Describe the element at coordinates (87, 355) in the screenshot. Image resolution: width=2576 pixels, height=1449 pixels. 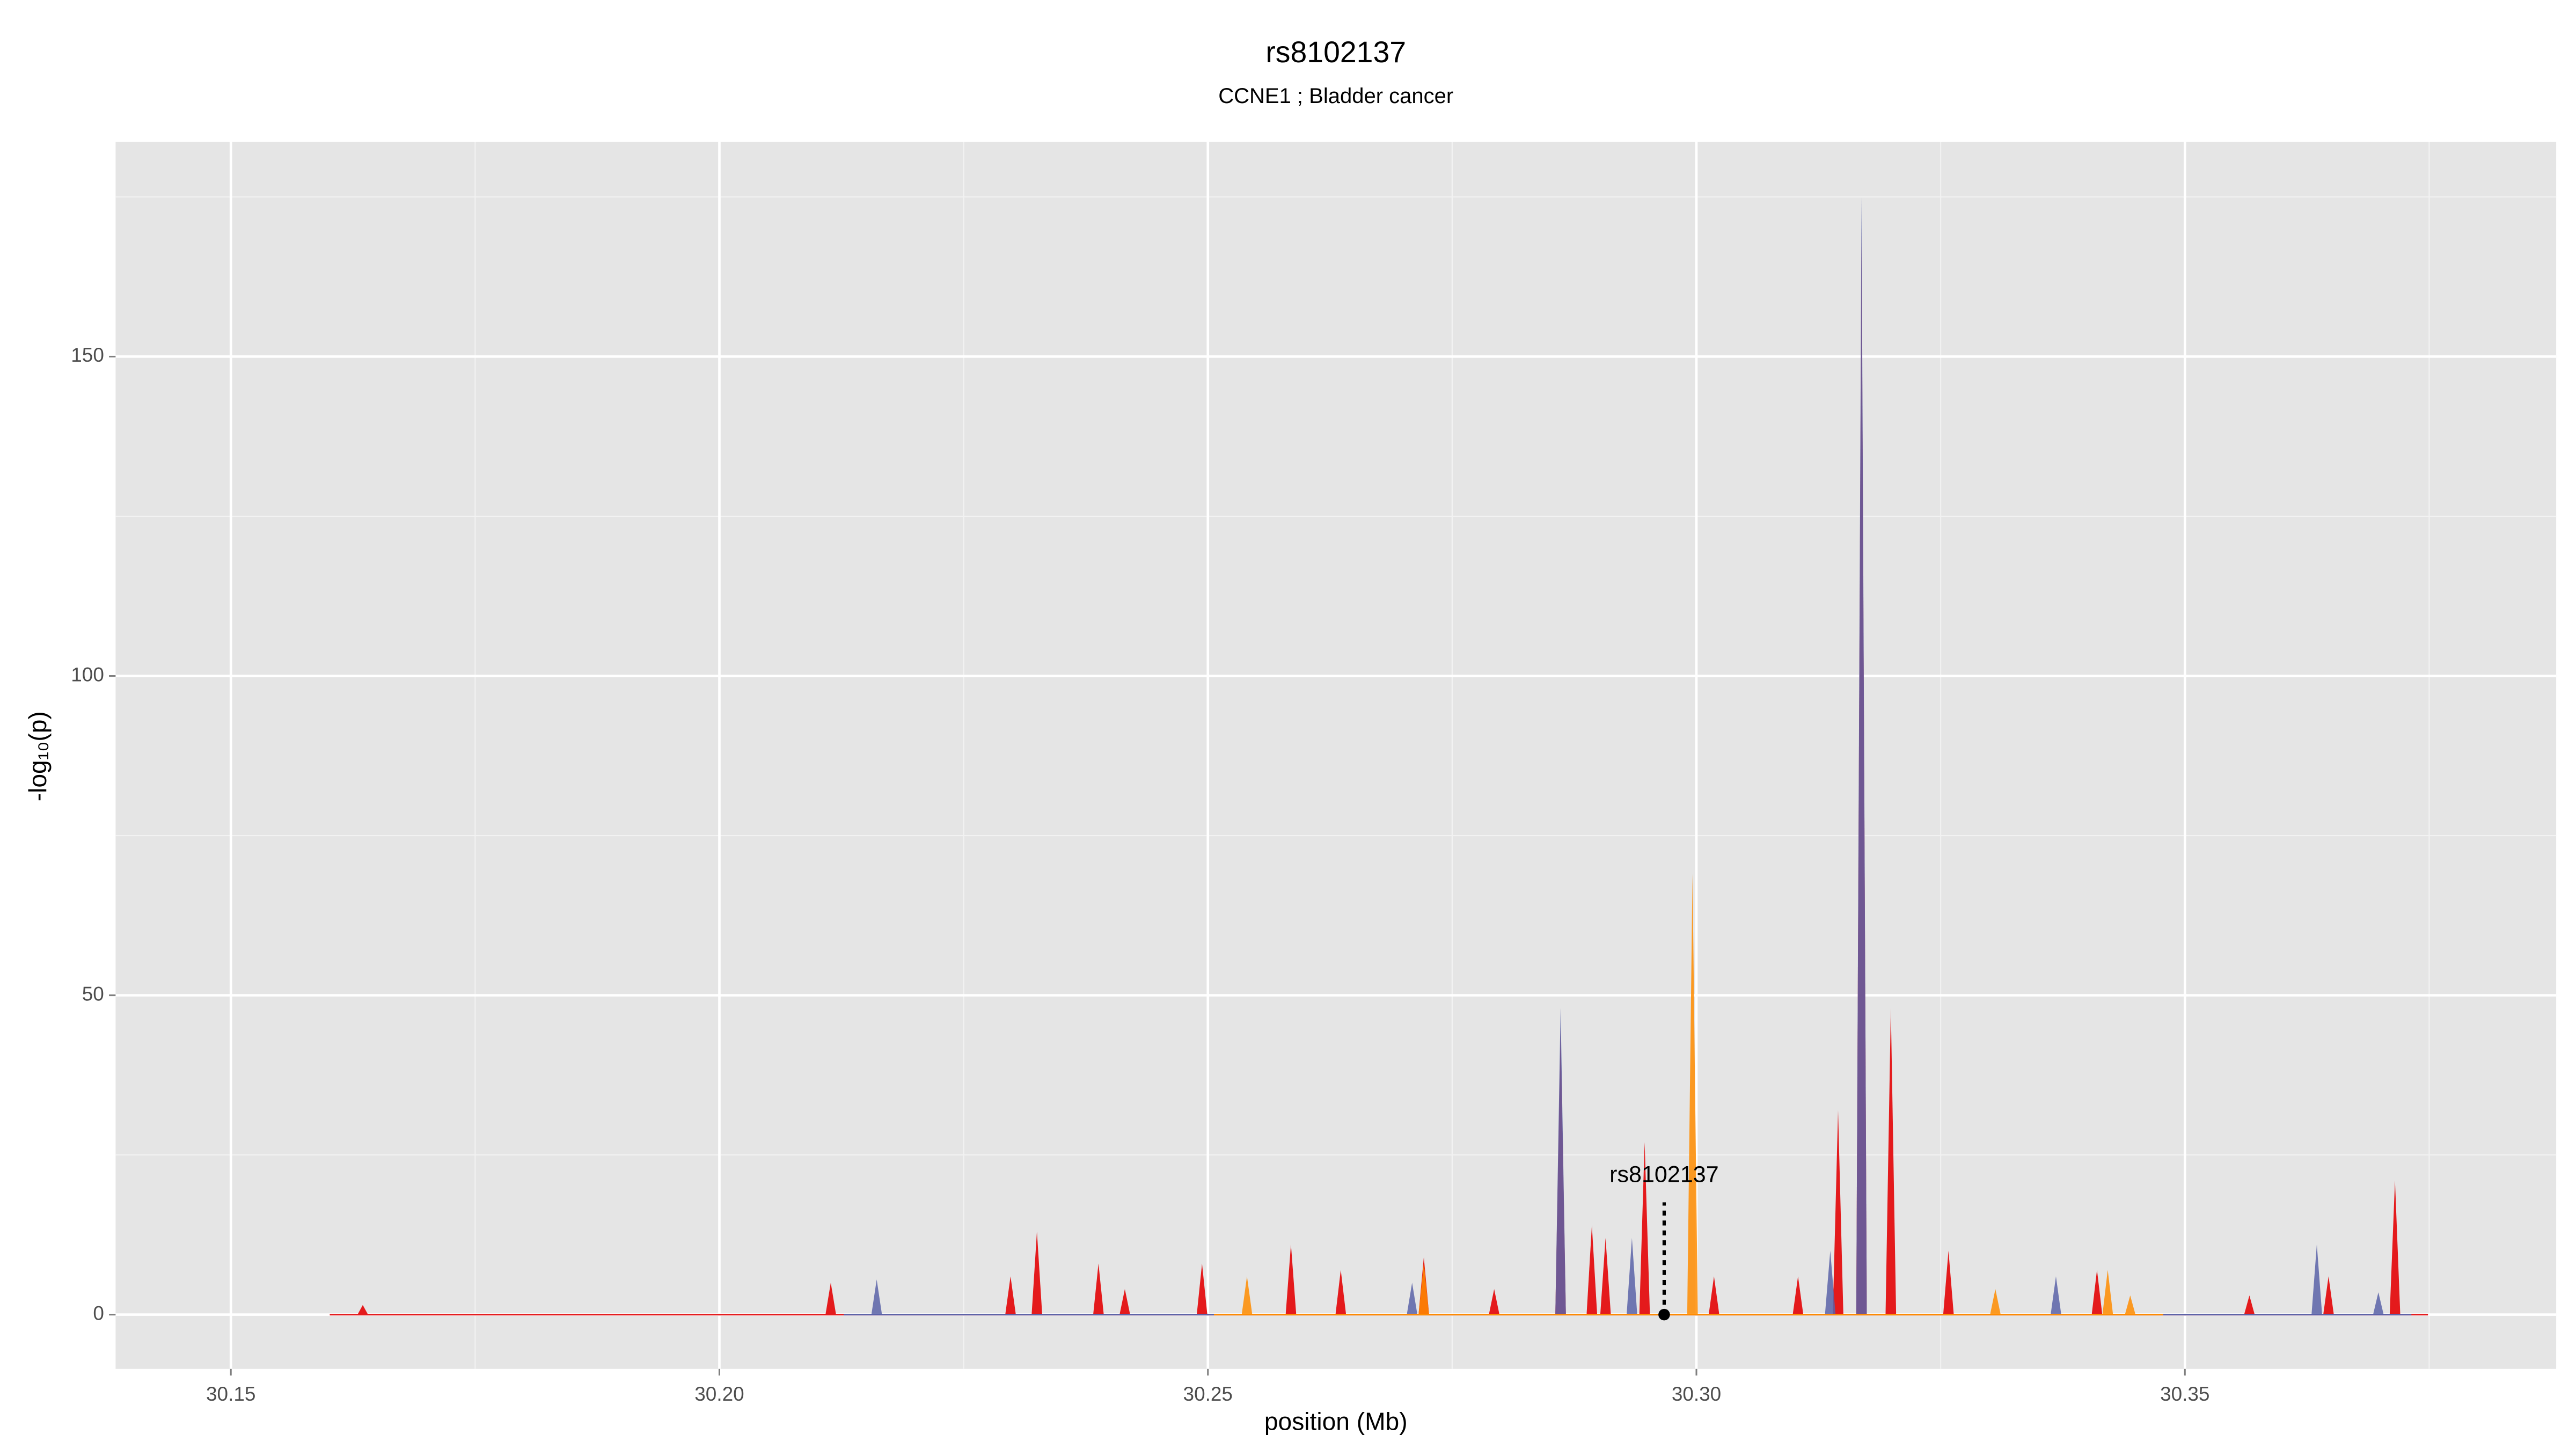
I see `y-tick-label: 150` at that location.